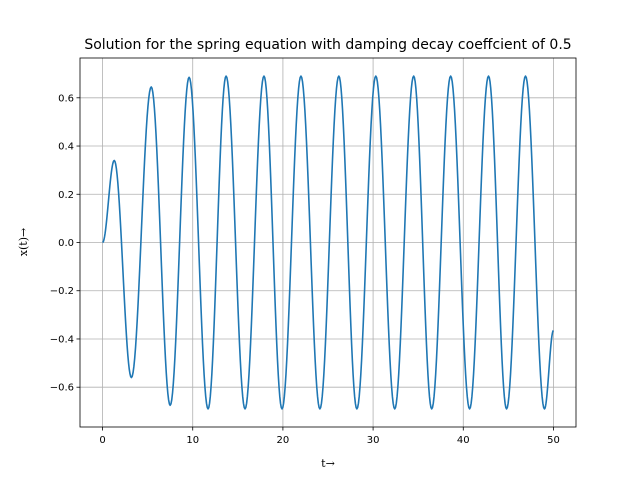  Describe the element at coordinates (62, 339) in the screenshot. I see `y-tick-label: −0.4` at that location.